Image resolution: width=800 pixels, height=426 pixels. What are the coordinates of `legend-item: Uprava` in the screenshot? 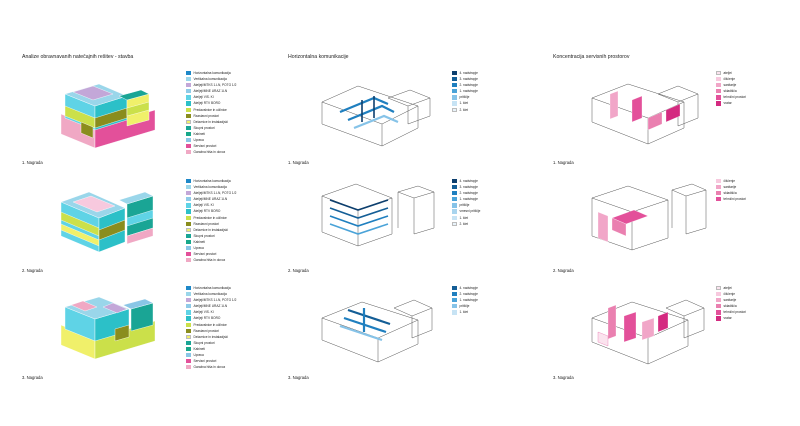 It's located at (211, 140).